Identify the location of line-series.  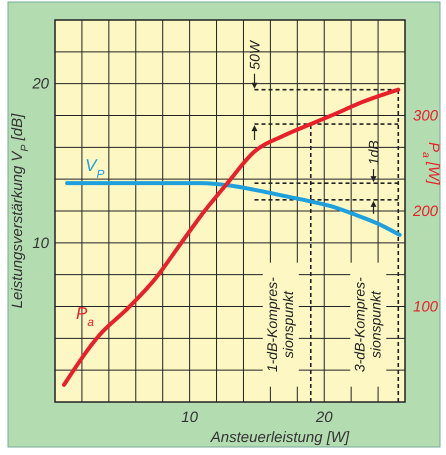
(233, 209).